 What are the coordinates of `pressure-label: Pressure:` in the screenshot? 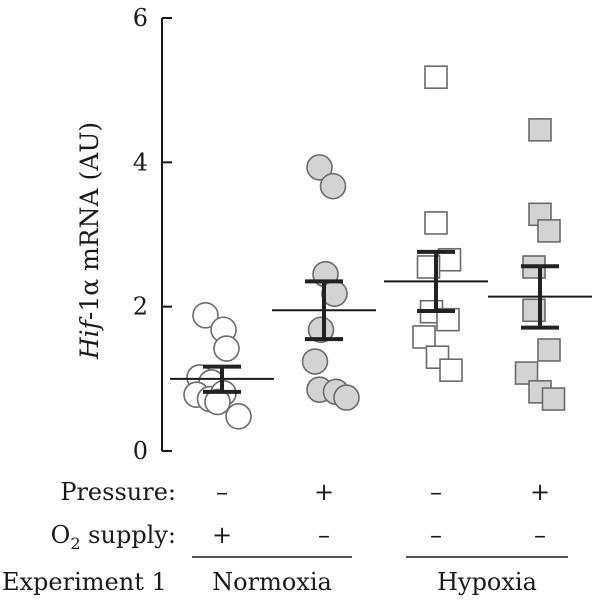 It's located at (118, 492).